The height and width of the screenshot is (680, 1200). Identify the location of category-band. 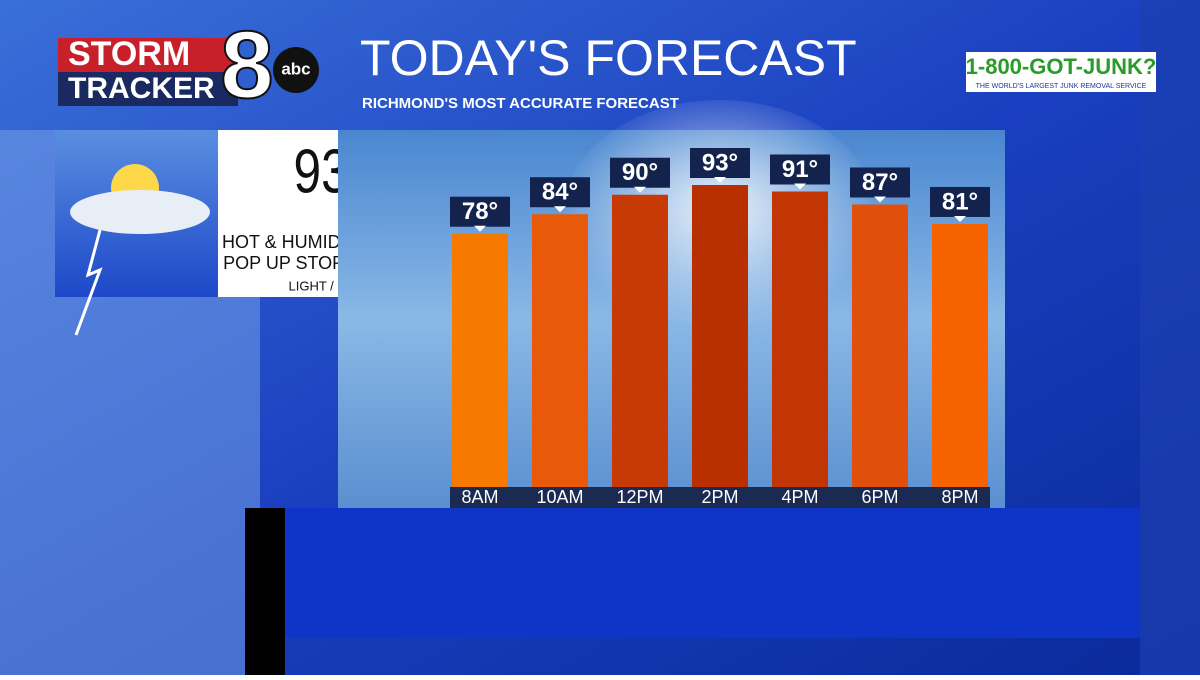
(720, 497).